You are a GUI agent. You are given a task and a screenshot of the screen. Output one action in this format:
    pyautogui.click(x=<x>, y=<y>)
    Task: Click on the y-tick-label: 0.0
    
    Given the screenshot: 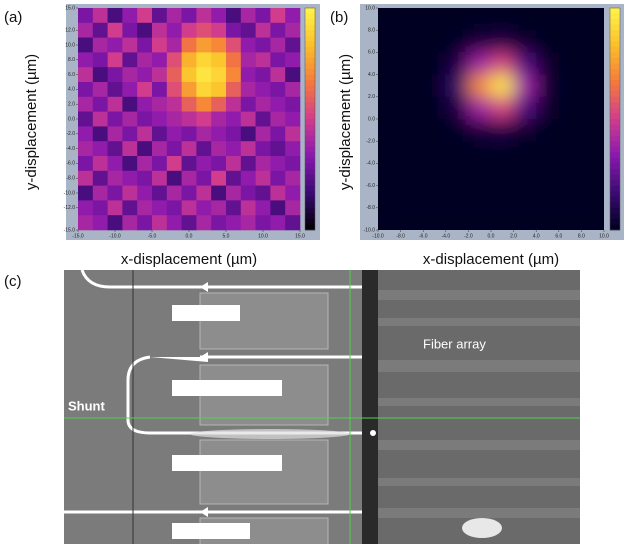 What is the action you would take?
    pyautogui.click(x=371, y=119)
    